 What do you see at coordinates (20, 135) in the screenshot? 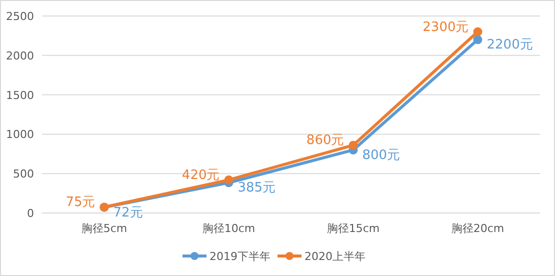
I see `y-tick-label: 1000` at bounding box center [20, 135].